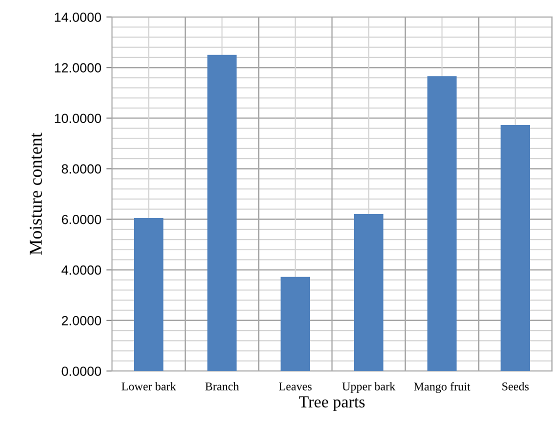 The image size is (558, 421). What do you see at coordinates (332, 403) in the screenshot?
I see `x-axis-title: Tree parts` at bounding box center [332, 403].